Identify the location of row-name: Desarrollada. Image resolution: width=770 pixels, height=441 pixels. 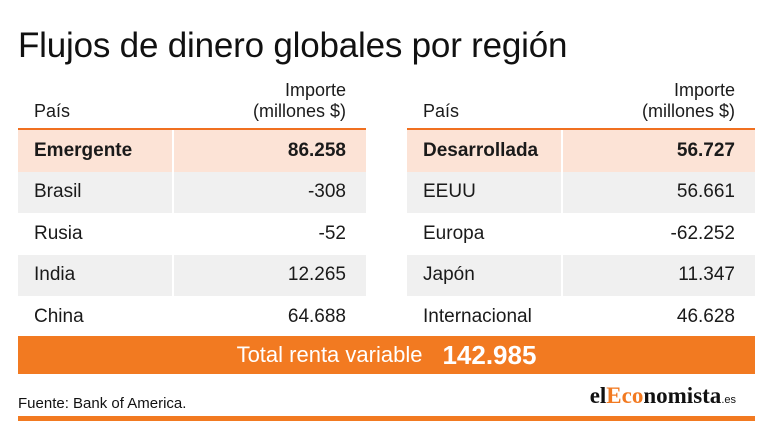
(484, 151).